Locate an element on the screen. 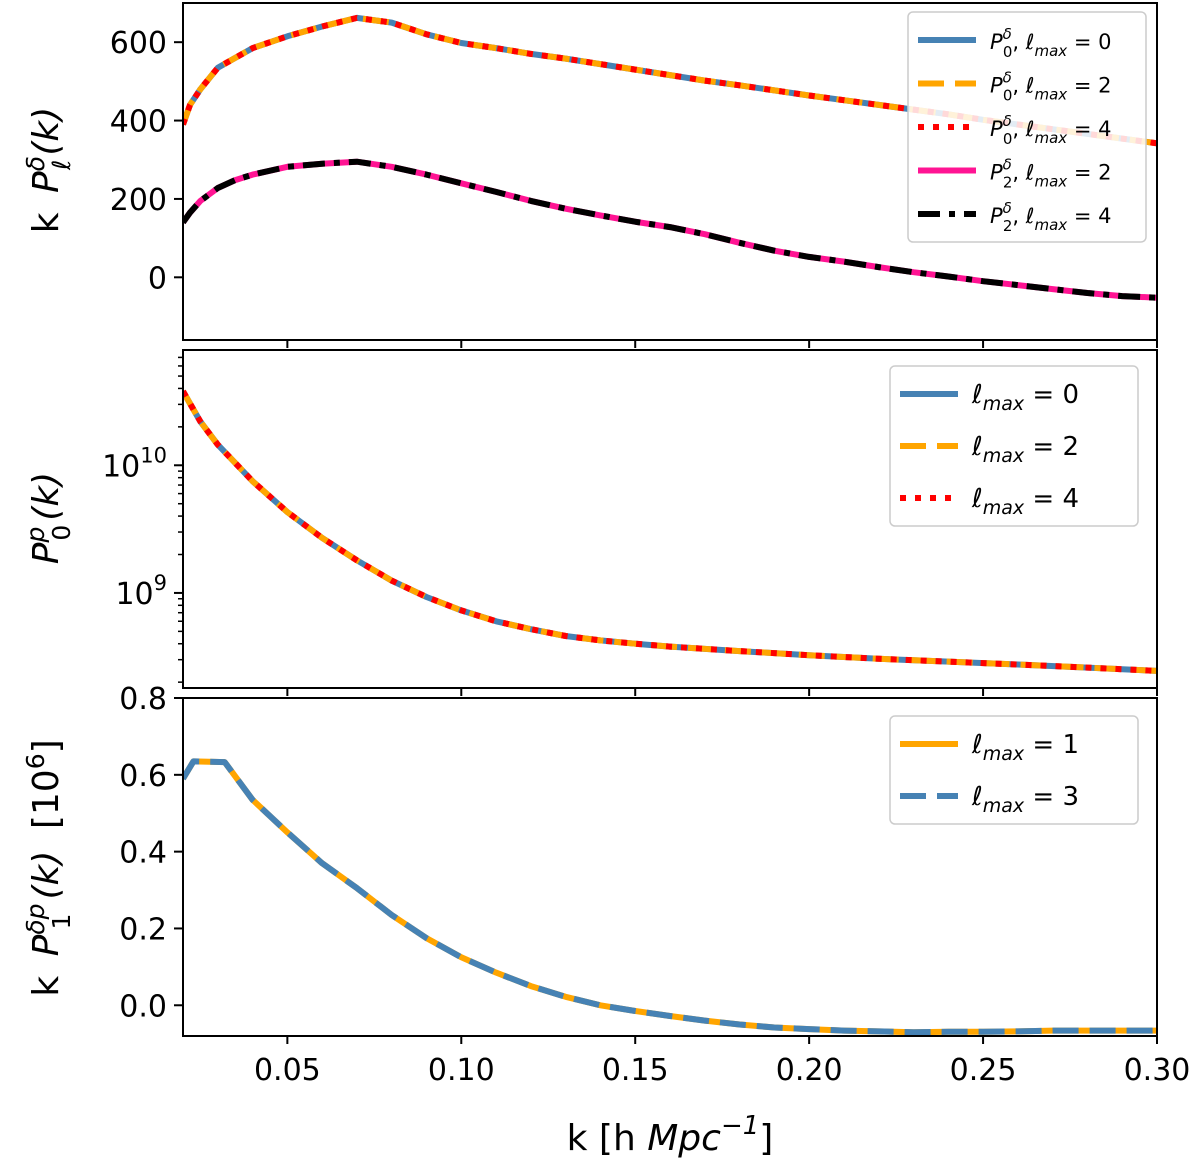 This screenshot has width=1200, height=1163. middle-legend-label-1: ℓmax = 2 is located at coordinates (1025, 449).